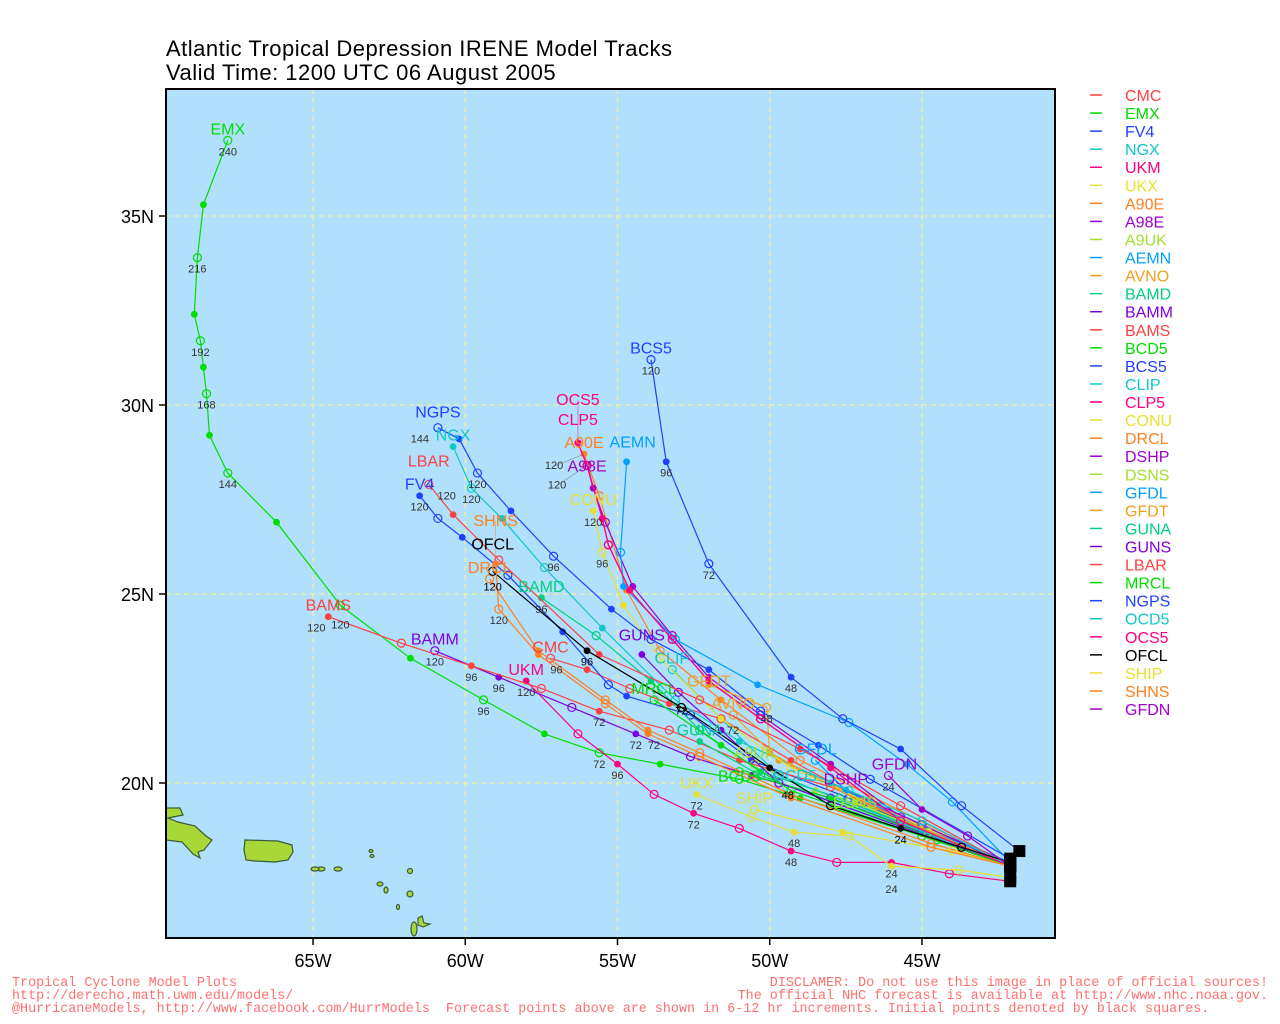 The width and height of the screenshot is (1280, 1024). What do you see at coordinates (200, 353) in the screenshot?
I see `forecast-hour-label: 192` at bounding box center [200, 353].